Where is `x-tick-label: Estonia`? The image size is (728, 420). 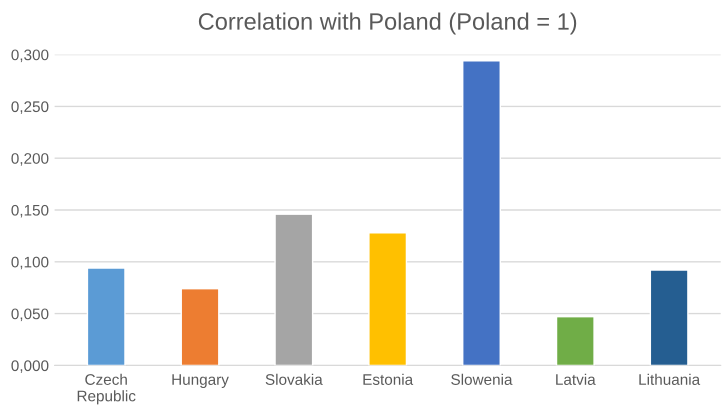
x-tick-label: Estonia is located at coordinates (388, 379).